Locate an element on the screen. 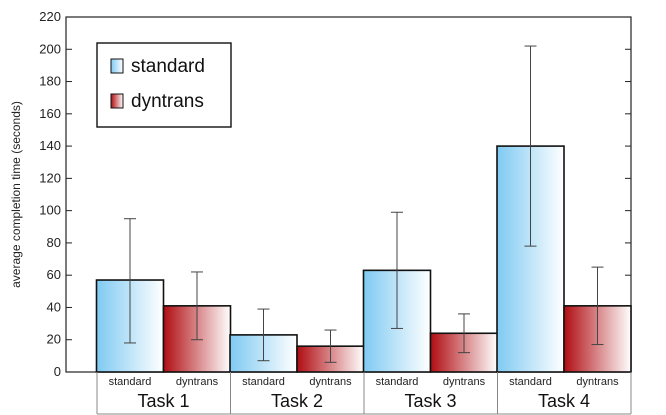 This screenshot has height=415, width=666. legend-label-dyntrans: dyntrans is located at coordinates (167, 101).